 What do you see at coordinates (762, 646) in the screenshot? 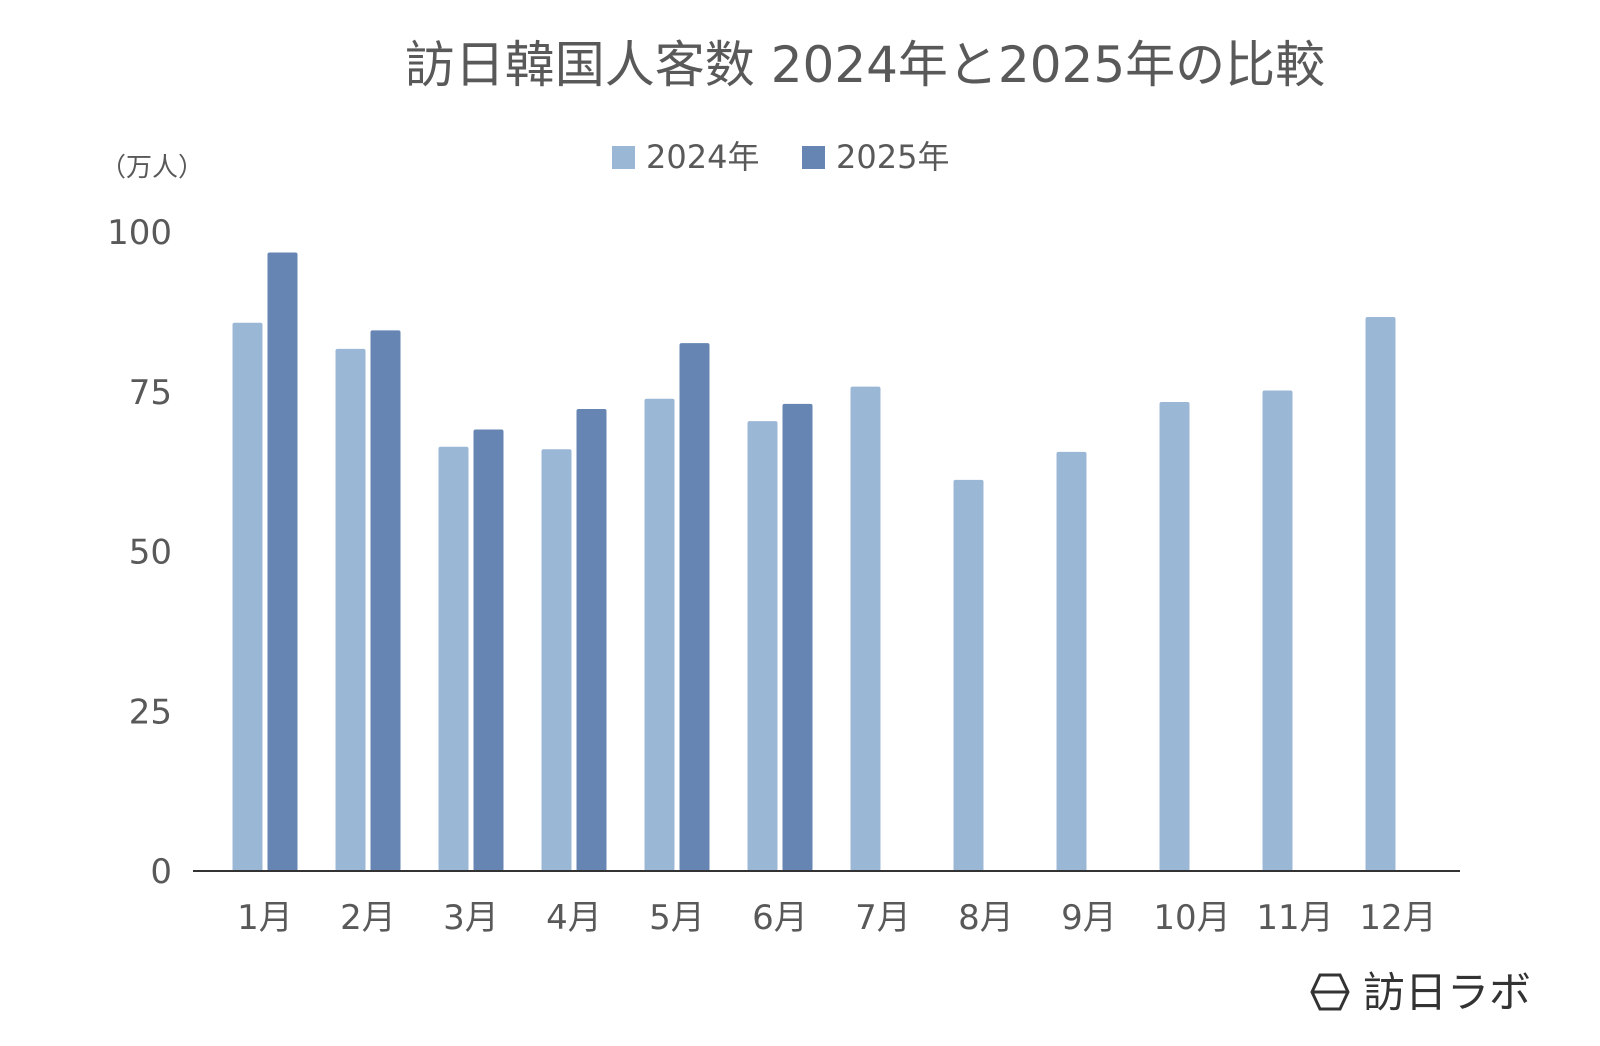
I see `bar-2024年-6月` at bounding box center [762, 646].